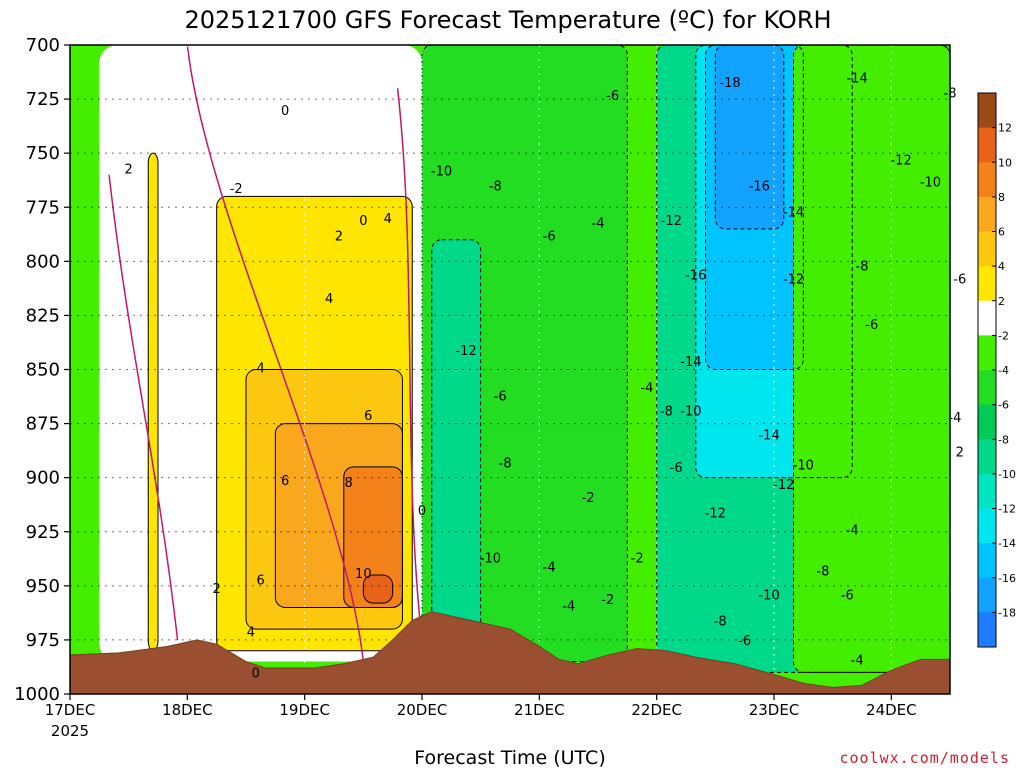 Image resolution: width=1024 pixels, height=768 pixels. Describe the element at coordinates (43, 153) in the screenshot. I see `y-tick-label: 750` at that location.